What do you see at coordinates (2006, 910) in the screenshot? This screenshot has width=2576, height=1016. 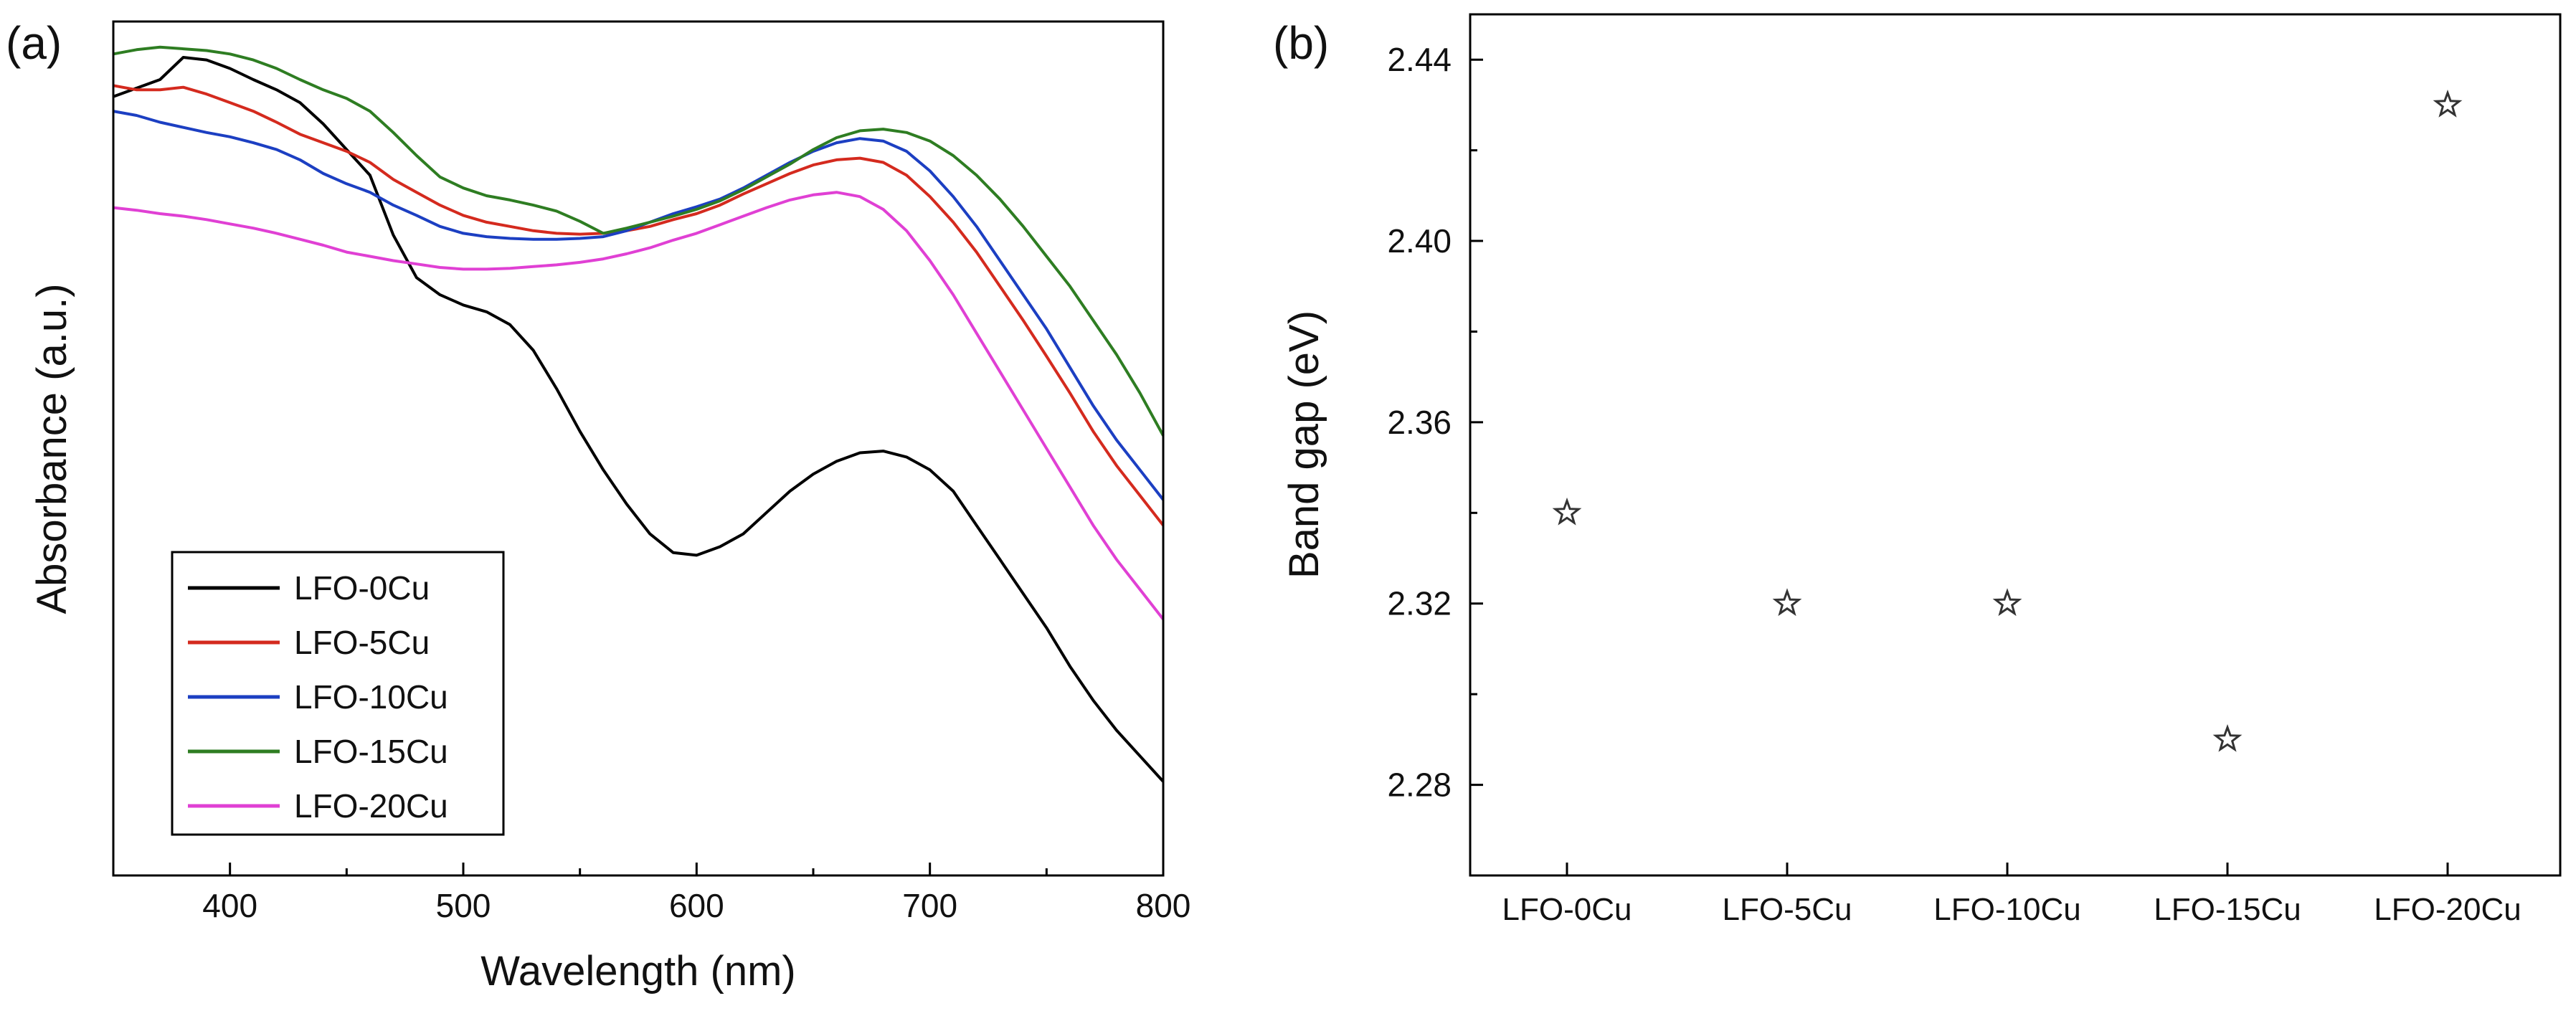 I see `x-category-label: LFO-10Cu` at bounding box center [2006, 910].